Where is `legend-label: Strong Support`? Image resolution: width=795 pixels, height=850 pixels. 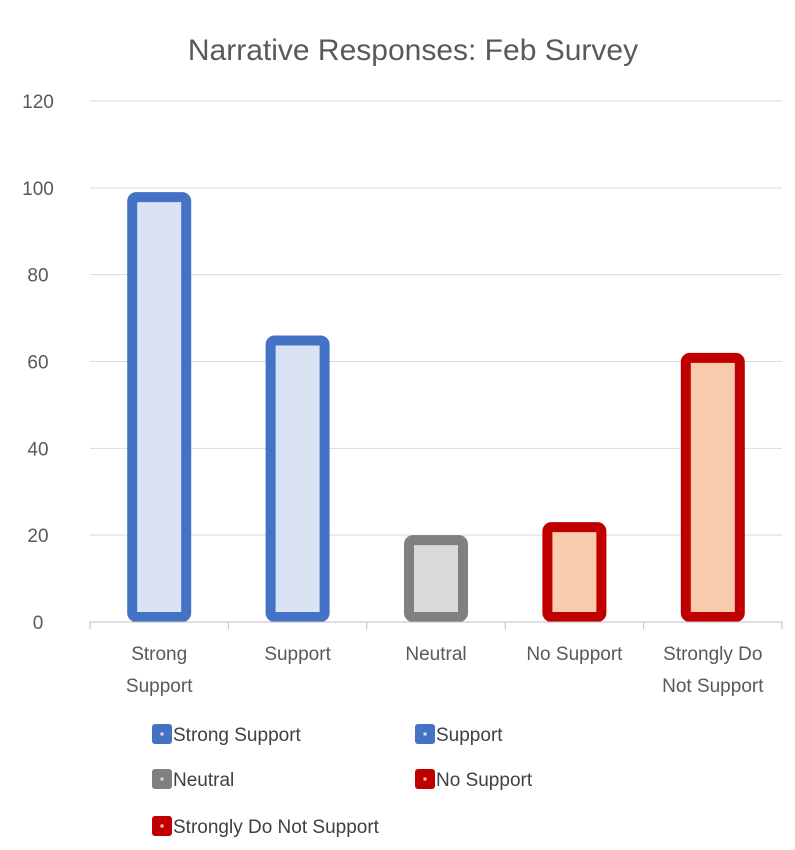
legend-label: Strong Support is located at coordinates (237, 735).